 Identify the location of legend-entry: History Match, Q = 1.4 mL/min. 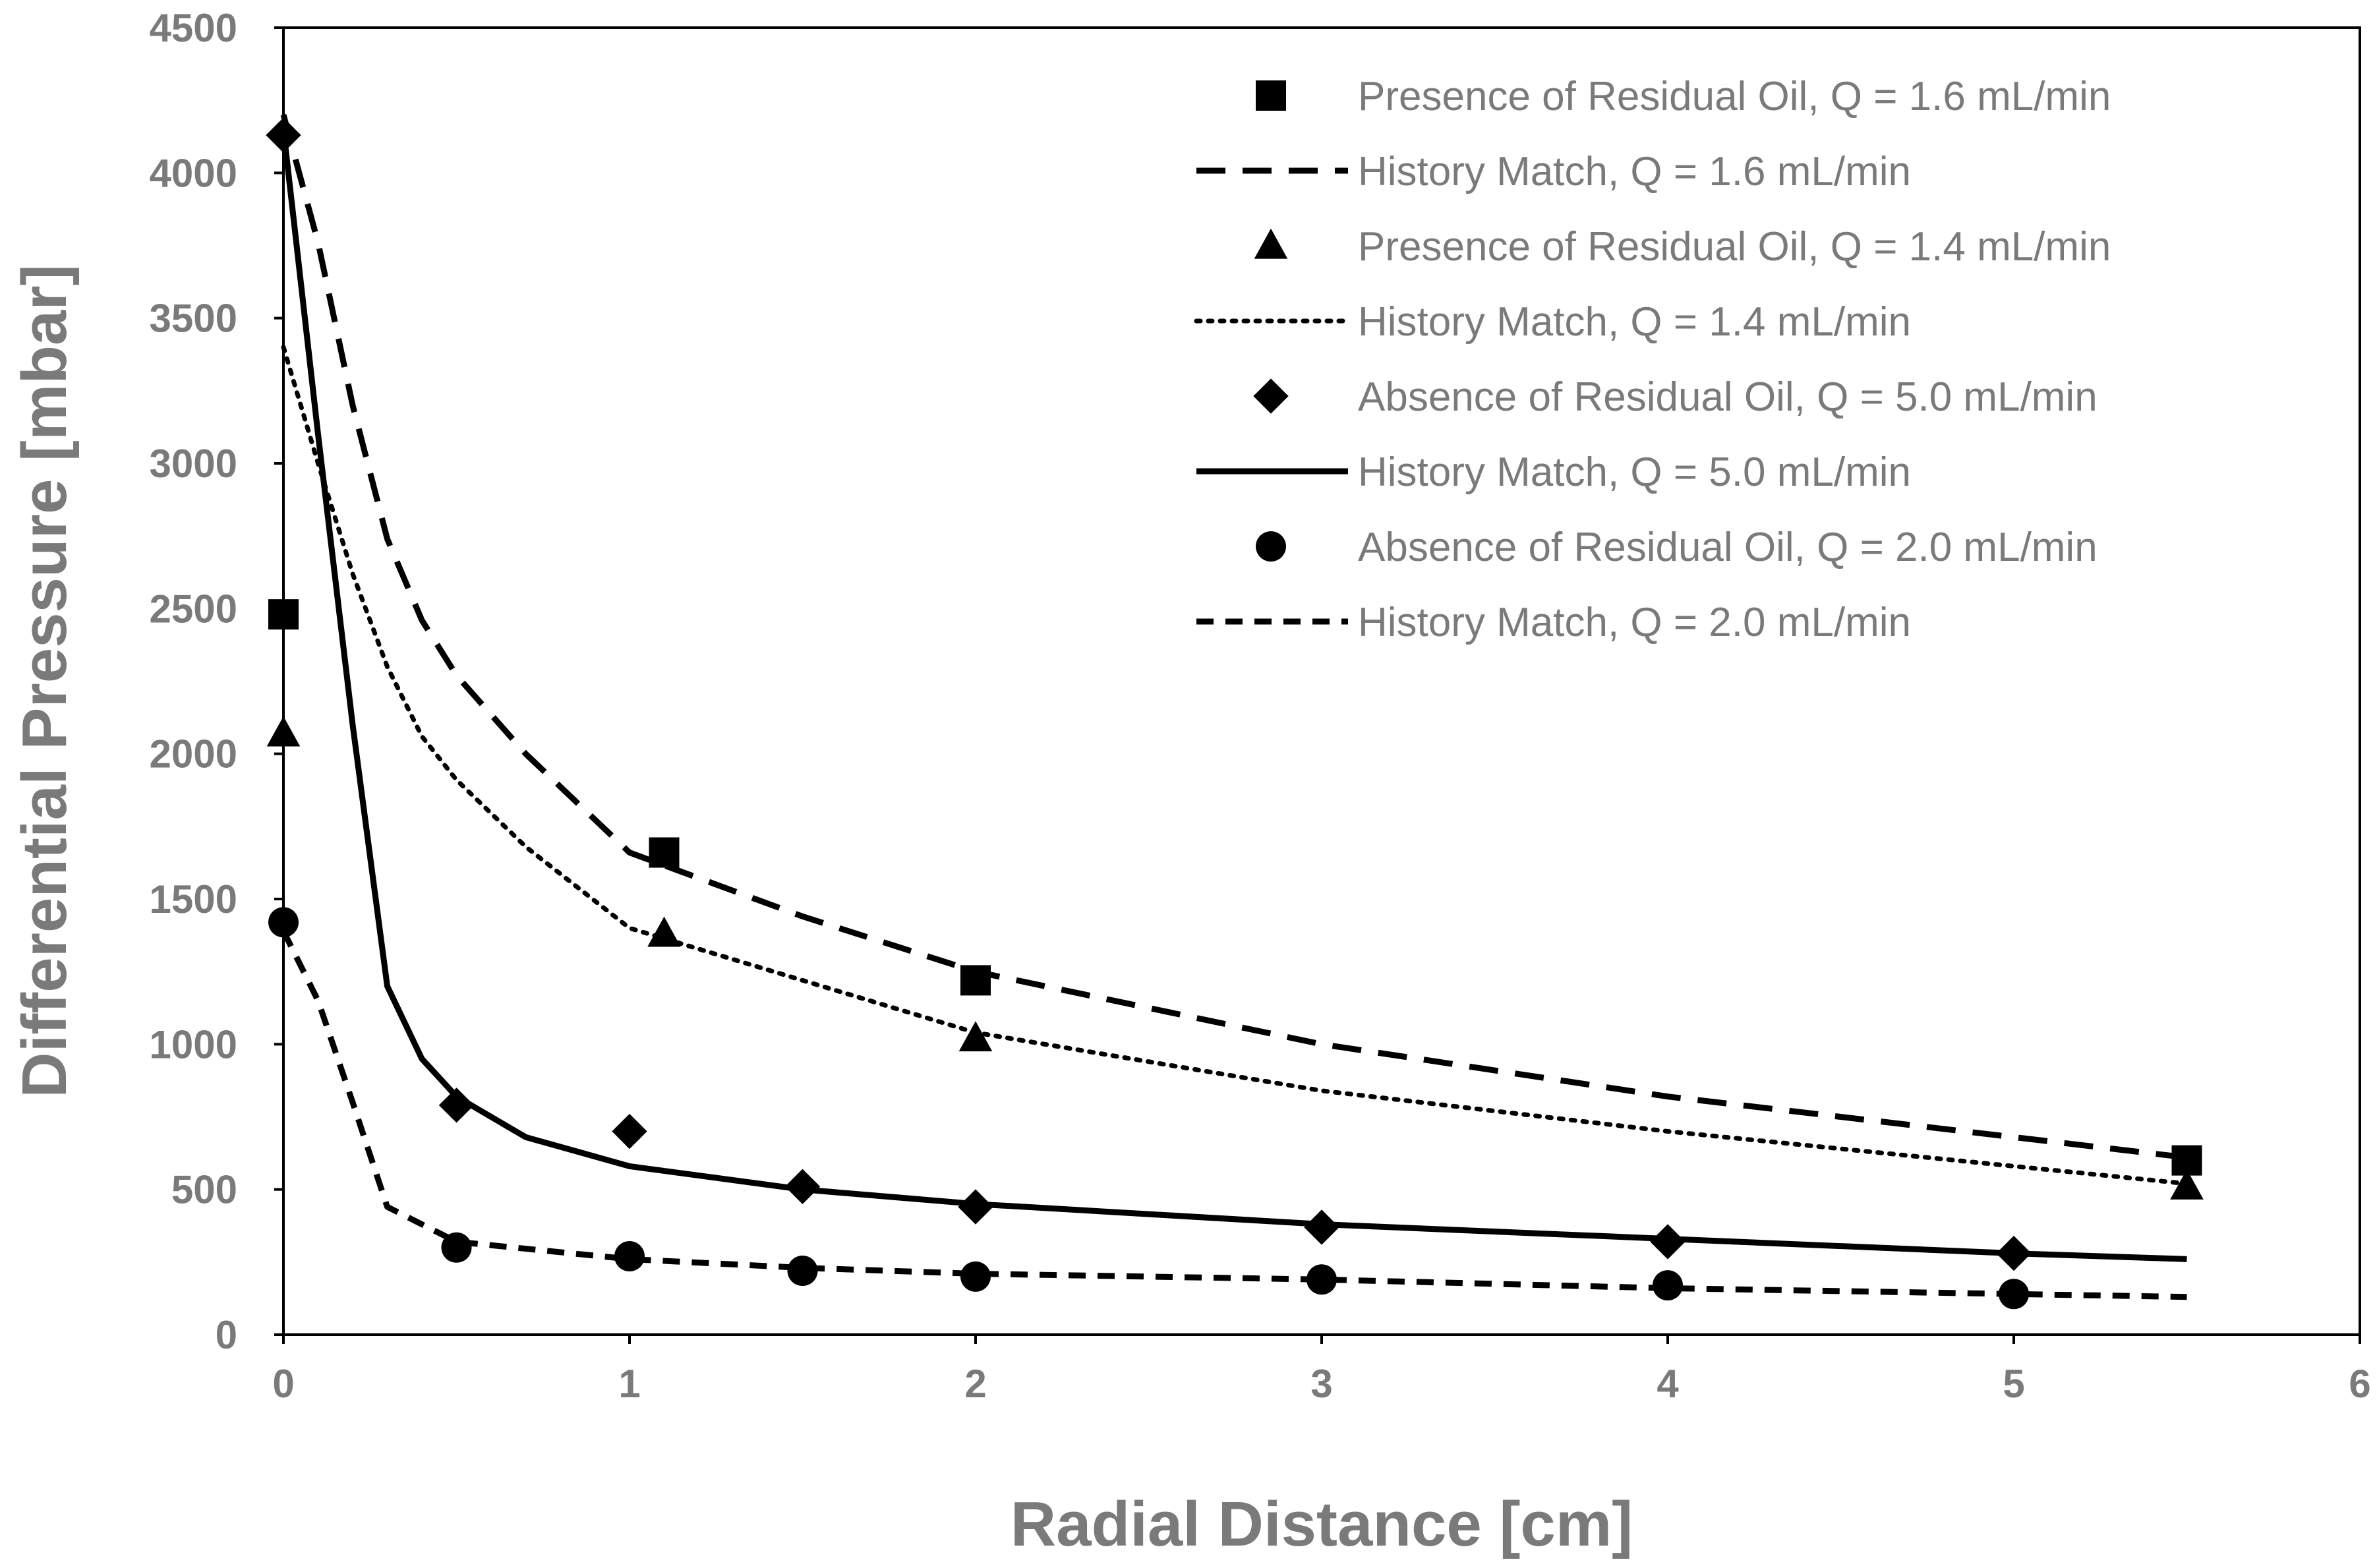
(1552, 322).